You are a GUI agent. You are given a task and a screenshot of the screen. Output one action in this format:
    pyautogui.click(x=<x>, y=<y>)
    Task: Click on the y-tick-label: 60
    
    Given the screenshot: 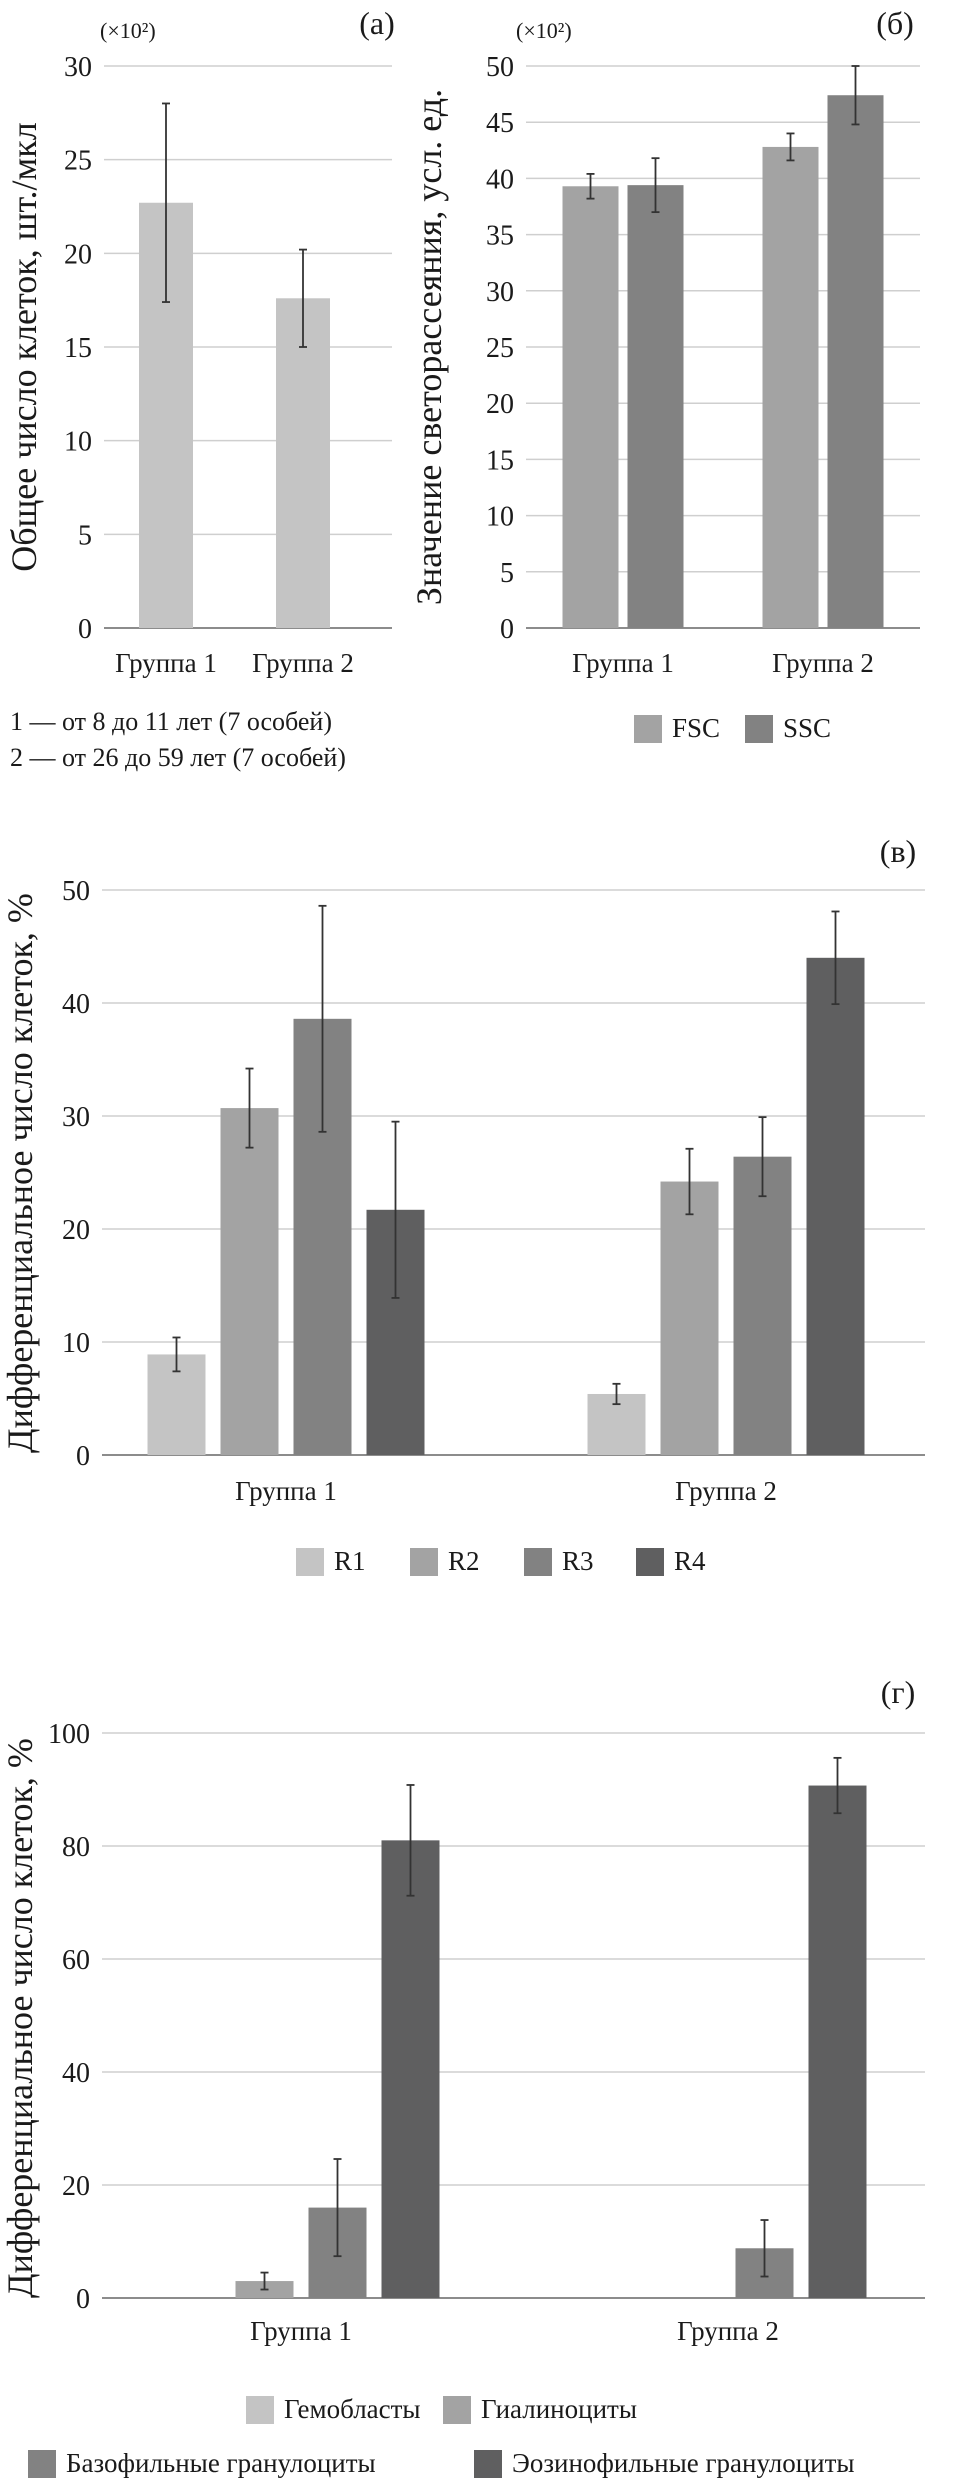 What is the action you would take?
    pyautogui.click(x=76, y=1960)
    